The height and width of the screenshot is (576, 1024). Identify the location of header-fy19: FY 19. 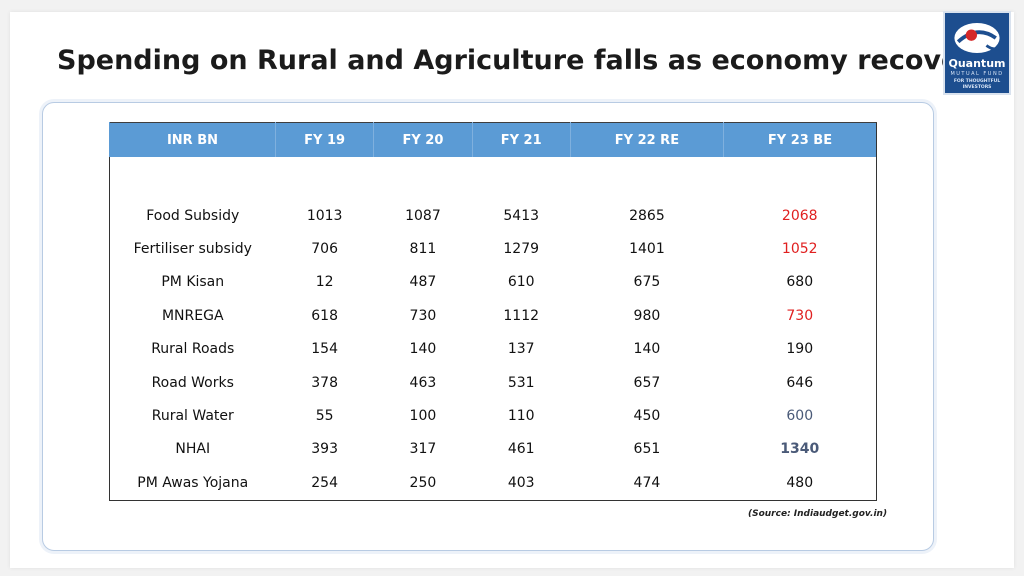
(324, 139).